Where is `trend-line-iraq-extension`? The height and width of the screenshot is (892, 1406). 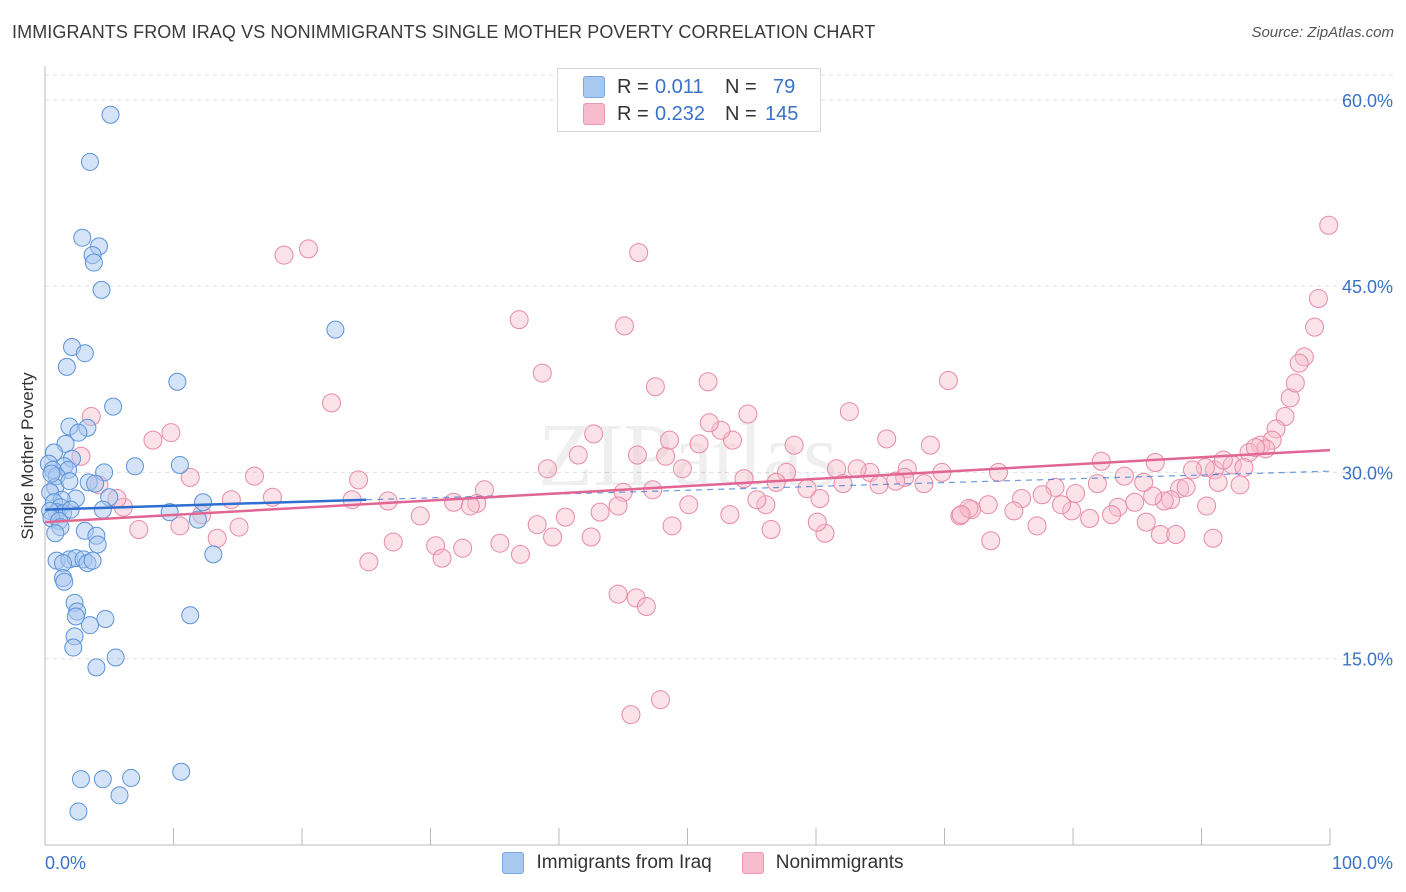 trend-line-iraq-extension is located at coordinates (848, 485).